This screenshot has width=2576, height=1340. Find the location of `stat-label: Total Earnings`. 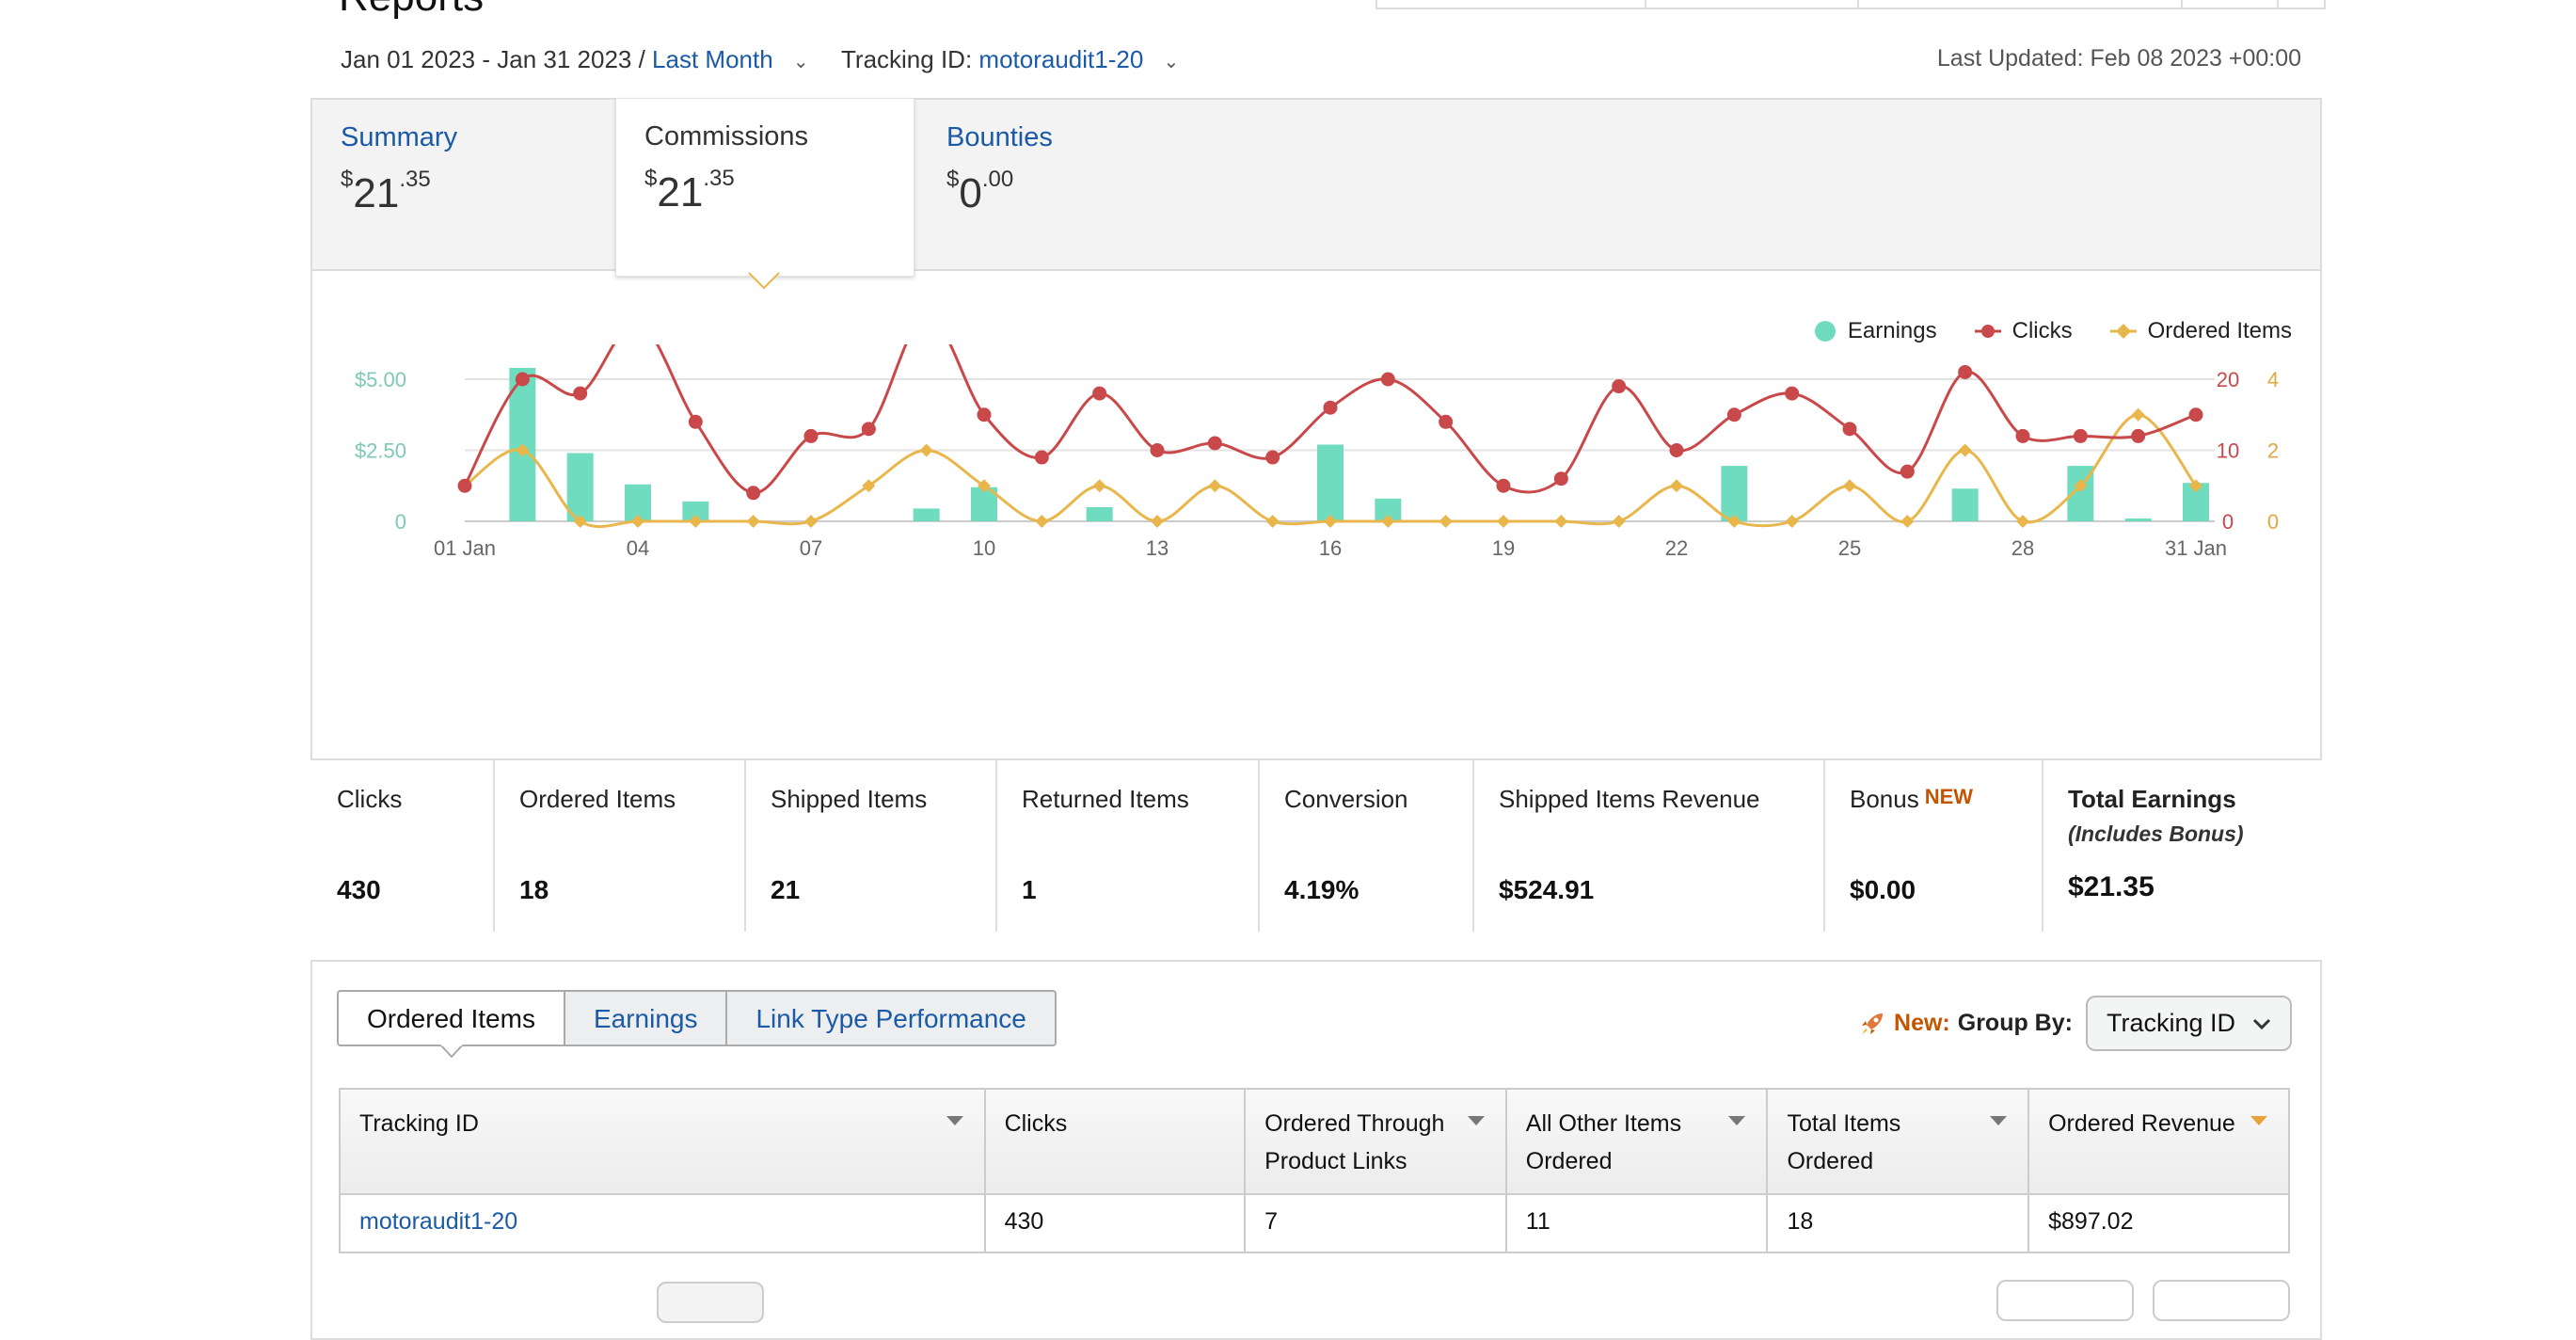

stat-label: Total Earnings is located at coordinates (2152, 799).